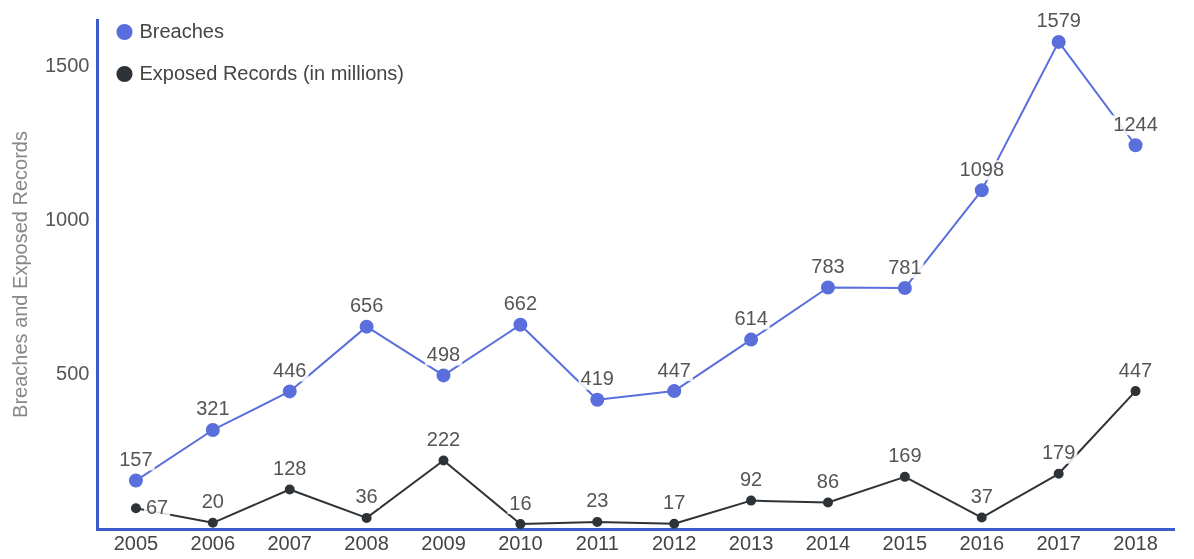 Image resolution: width=1194 pixels, height=559 pixels. Describe the element at coordinates (73, 373) in the screenshot. I see `y-tick-label: 500` at that location.